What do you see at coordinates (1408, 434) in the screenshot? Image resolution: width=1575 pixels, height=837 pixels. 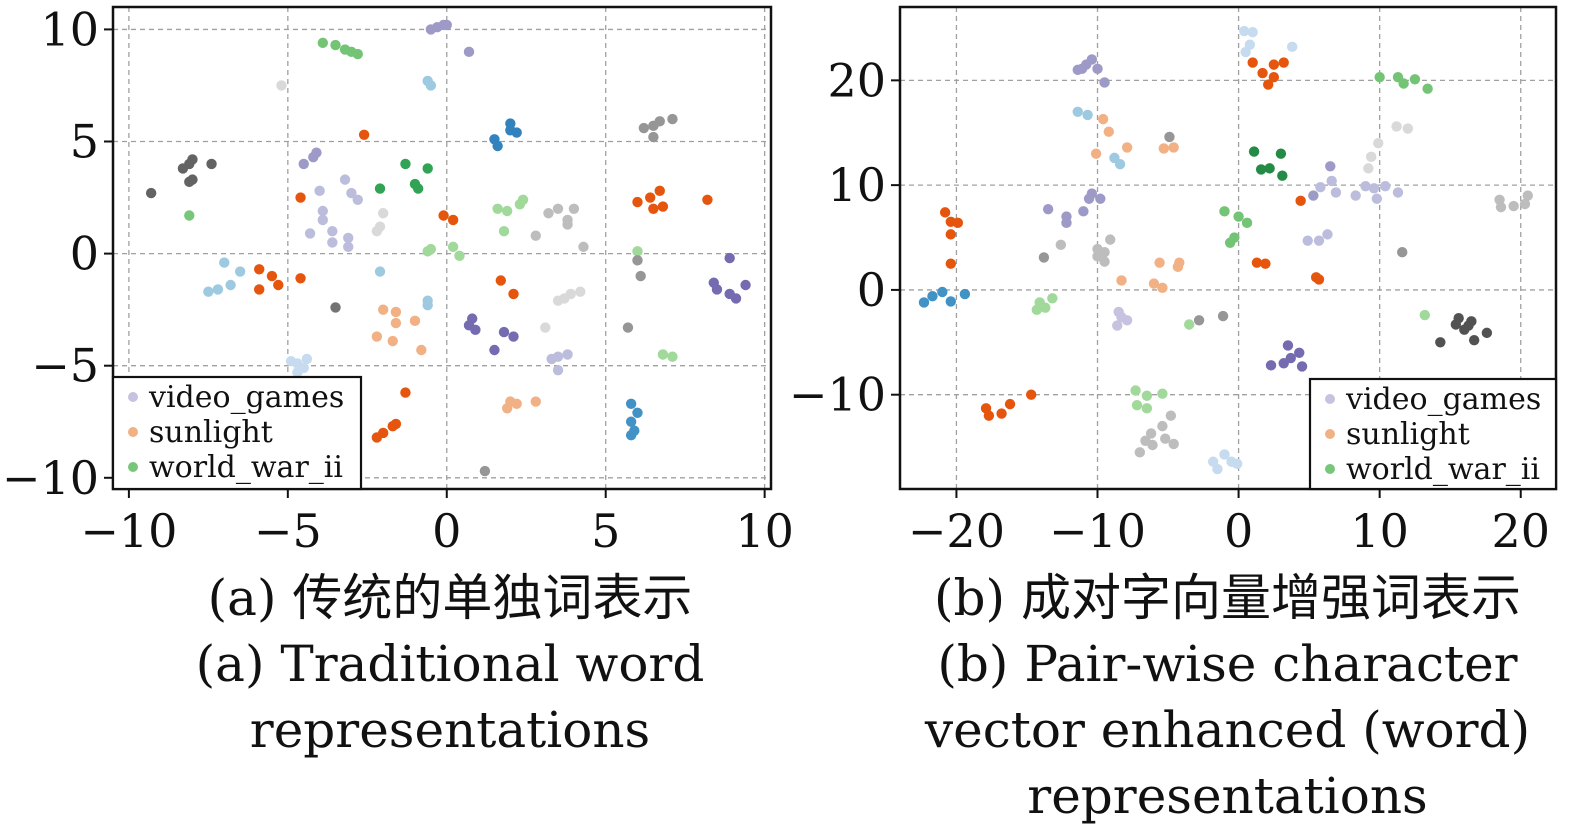 I see `legend-label: sunlight` at bounding box center [1408, 434].